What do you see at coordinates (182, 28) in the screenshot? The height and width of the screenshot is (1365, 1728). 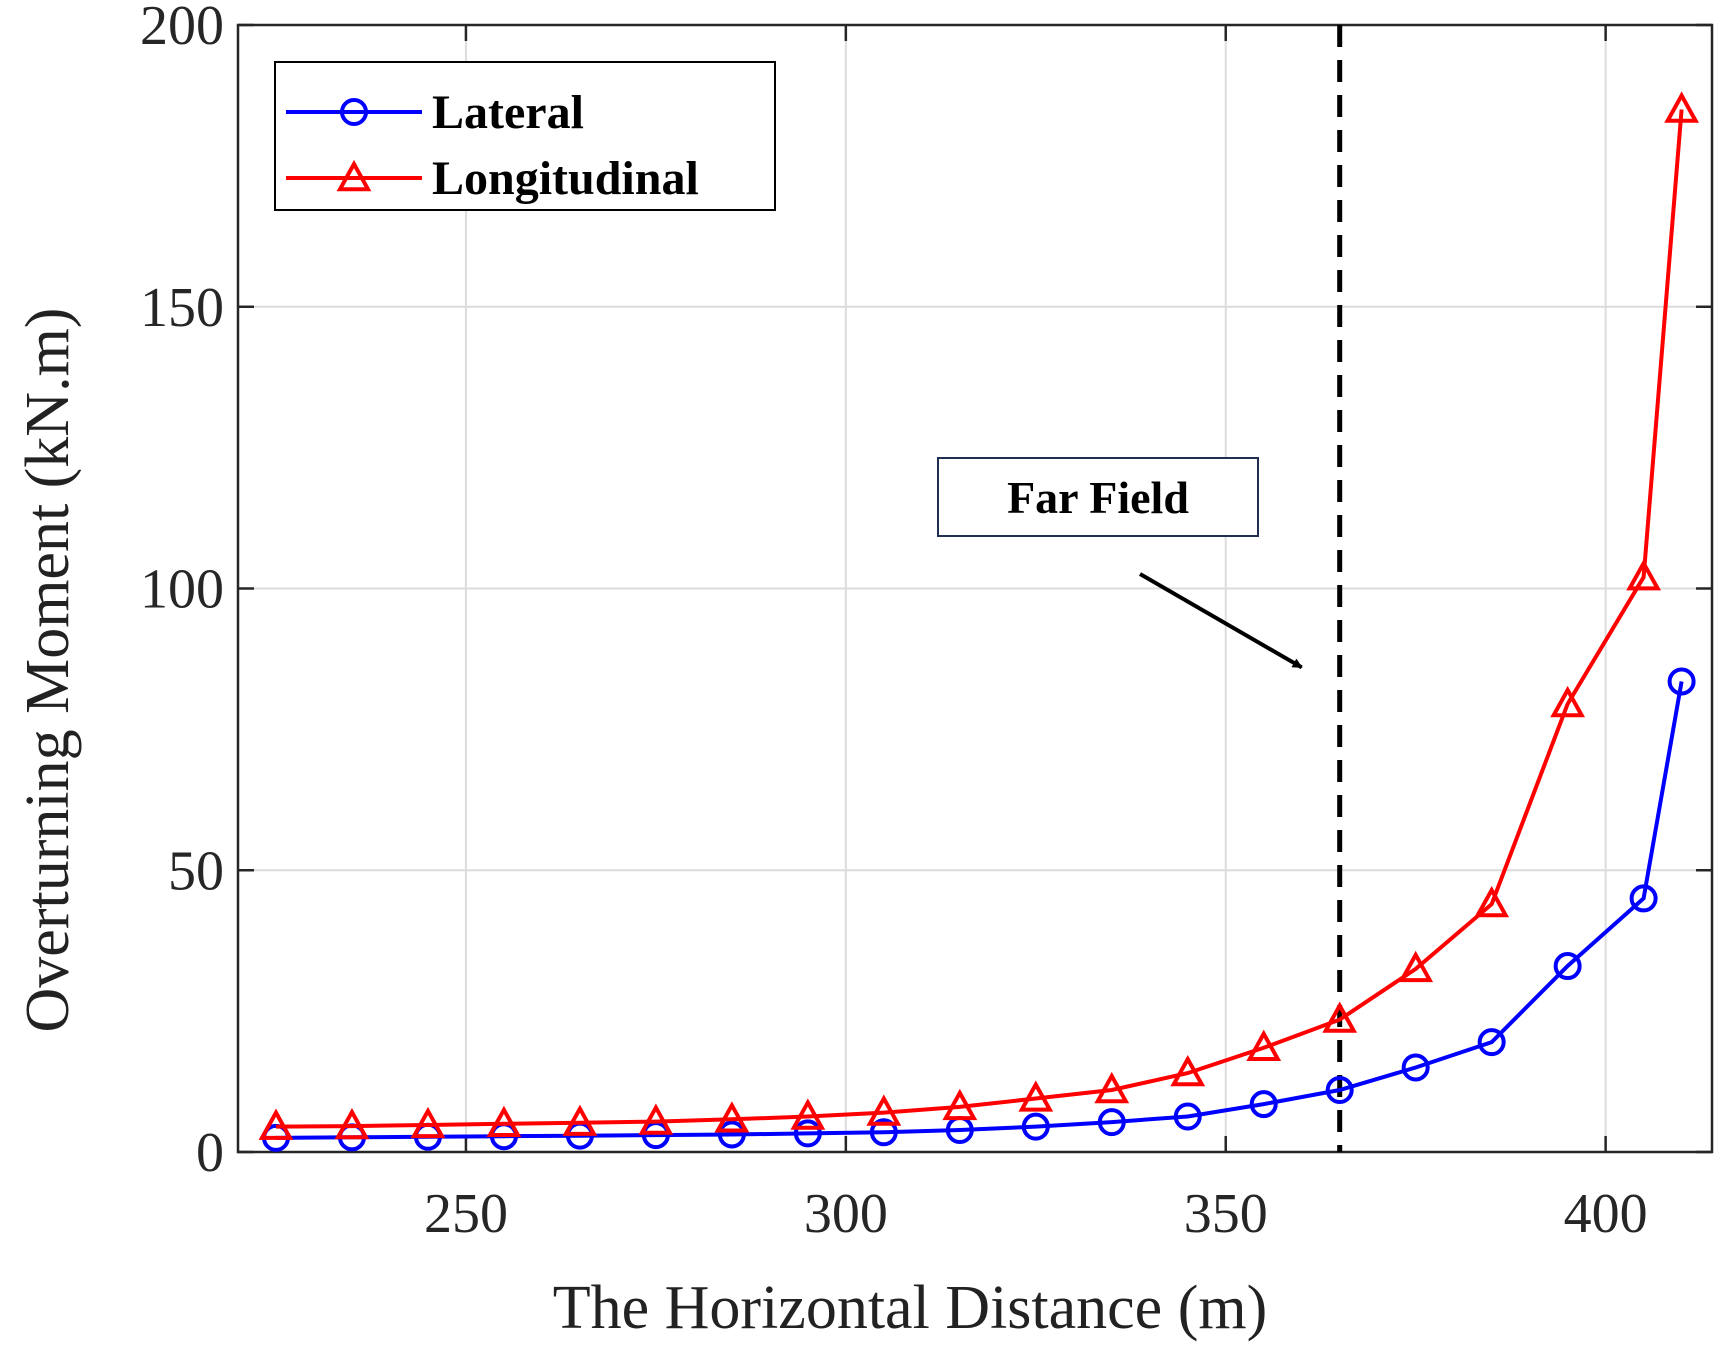 I see `y-tick-label: 200` at bounding box center [182, 28].